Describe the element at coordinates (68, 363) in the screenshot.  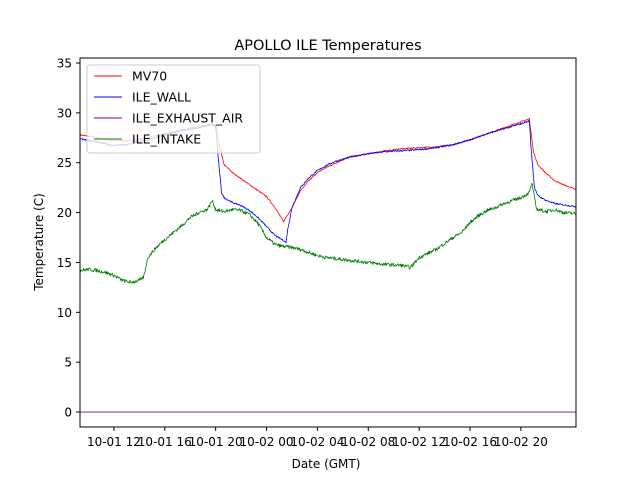
I see `y-tick-label: 5` at that location.